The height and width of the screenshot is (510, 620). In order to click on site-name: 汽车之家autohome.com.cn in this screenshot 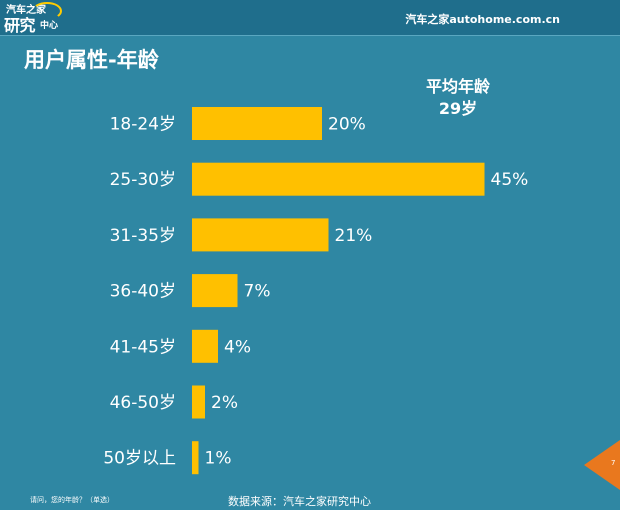, I will do `click(482, 19)`.